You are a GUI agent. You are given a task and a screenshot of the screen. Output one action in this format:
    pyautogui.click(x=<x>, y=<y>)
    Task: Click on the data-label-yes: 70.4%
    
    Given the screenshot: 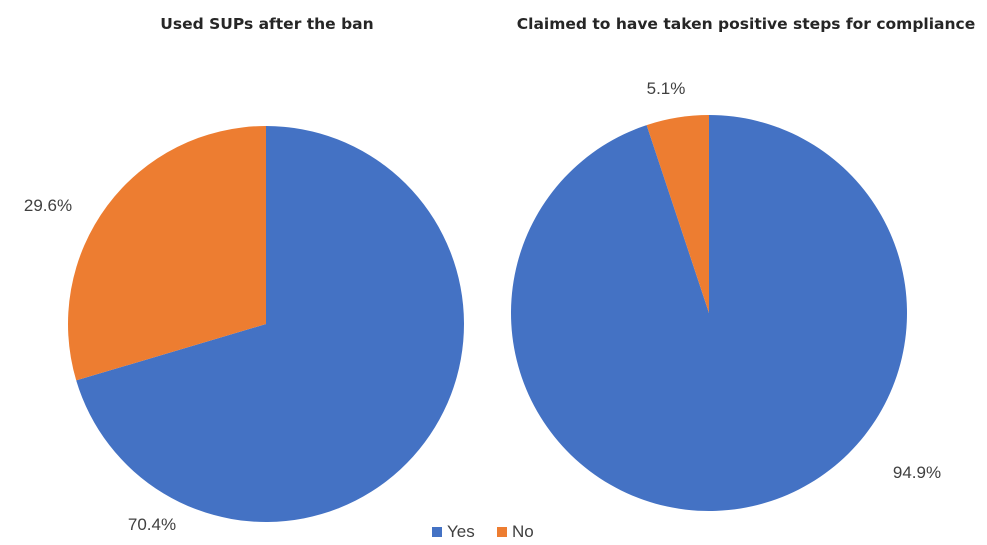 What is the action you would take?
    pyautogui.click(x=152, y=524)
    